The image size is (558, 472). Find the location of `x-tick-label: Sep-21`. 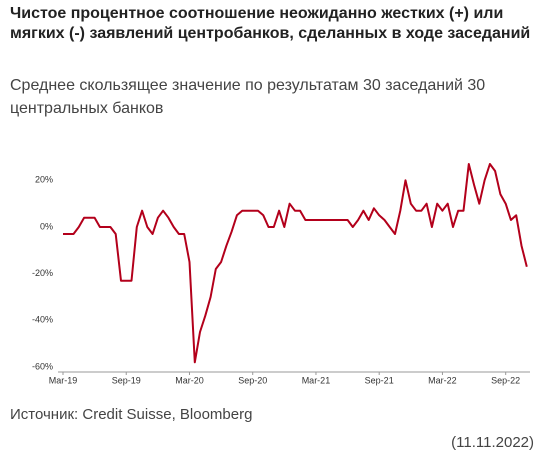

x-tick-label: Sep-21 is located at coordinates (379, 380).